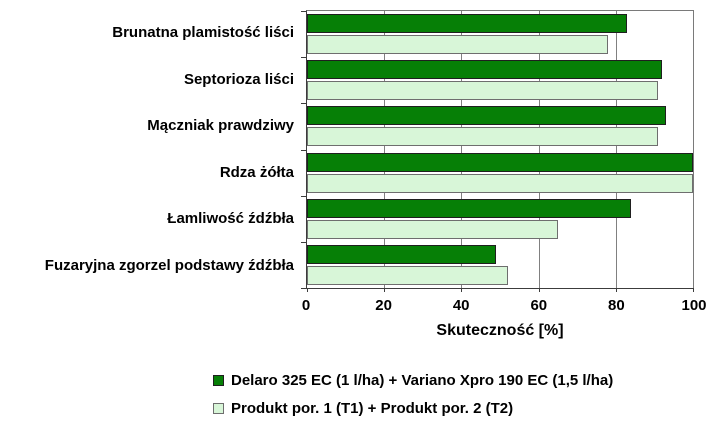 Image resolution: width=720 pixels, height=429 pixels. What do you see at coordinates (694, 305) in the screenshot?
I see `x-tick-label-100: 100` at bounding box center [694, 305].